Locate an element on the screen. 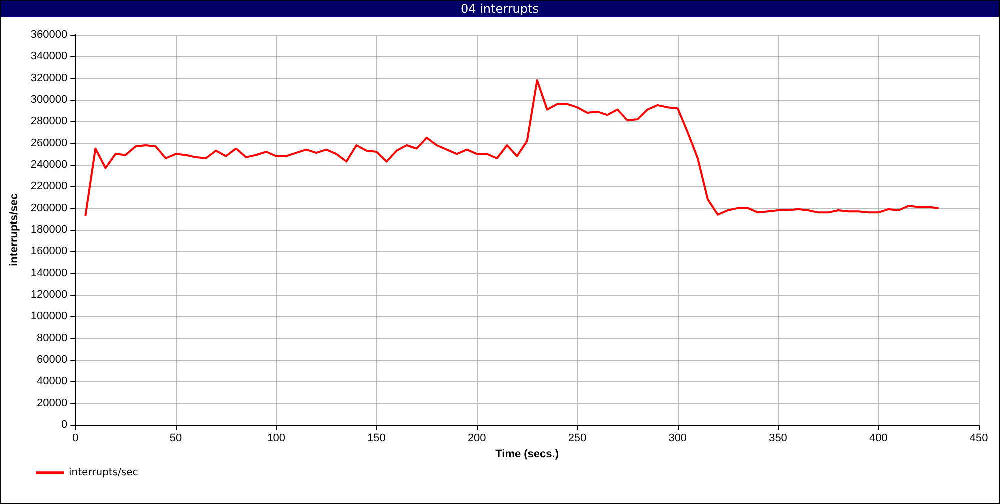 The height and width of the screenshot is (504, 1000). y-tick-label: 360000 is located at coordinates (49, 35).